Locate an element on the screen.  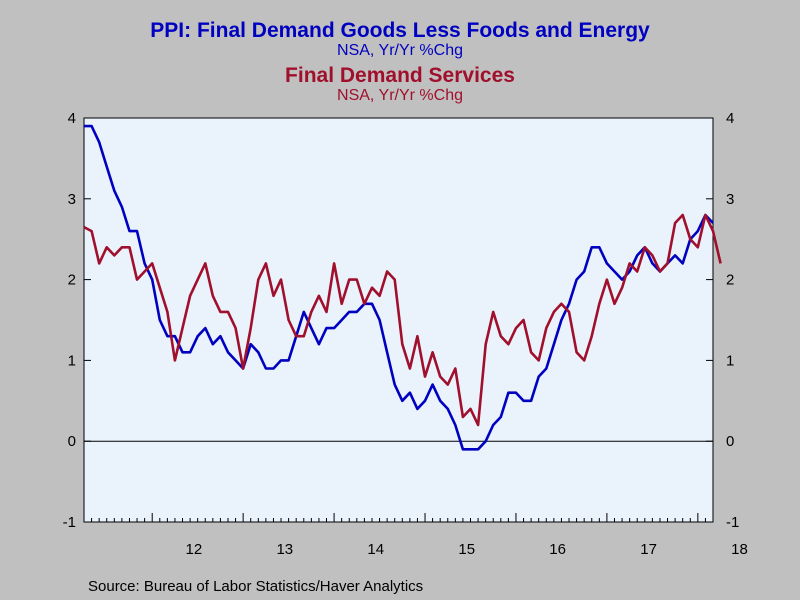
x-tick-label: 14 is located at coordinates (375, 549).